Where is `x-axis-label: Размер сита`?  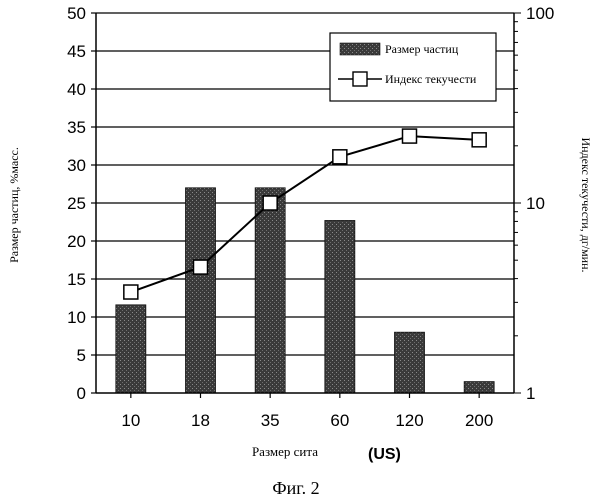 x-axis-label: Размер сита is located at coordinates (285, 451).